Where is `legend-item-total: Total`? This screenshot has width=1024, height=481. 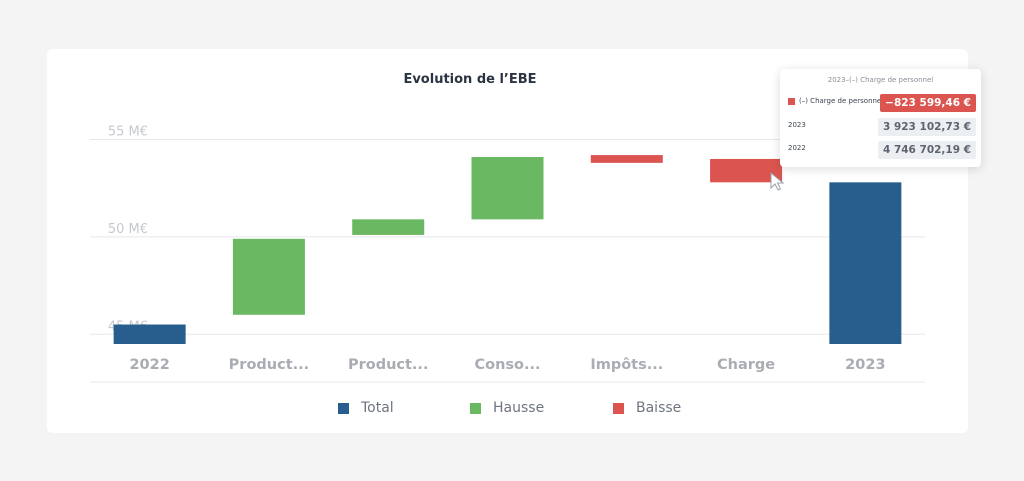
legend-item-total: Total is located at coordinates (366, 408).